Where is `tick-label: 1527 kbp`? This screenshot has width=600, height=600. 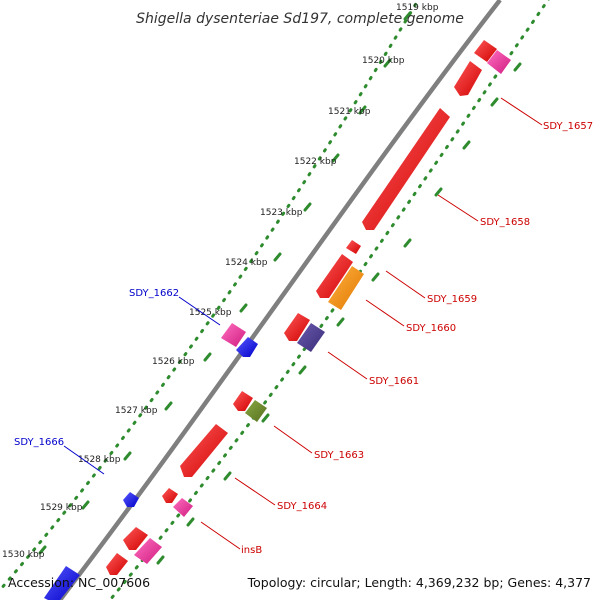 tick-label: 1527 kbp is located at coordinates (136, 411).